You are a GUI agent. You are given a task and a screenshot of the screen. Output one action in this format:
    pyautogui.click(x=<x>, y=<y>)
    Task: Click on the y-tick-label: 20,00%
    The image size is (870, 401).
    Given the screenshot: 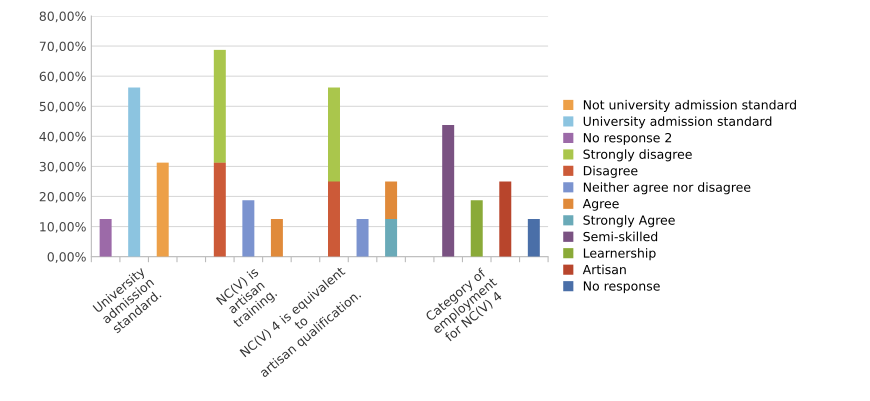 What is the action you would take?
    pyautogui.click(x=63, y=197)
    